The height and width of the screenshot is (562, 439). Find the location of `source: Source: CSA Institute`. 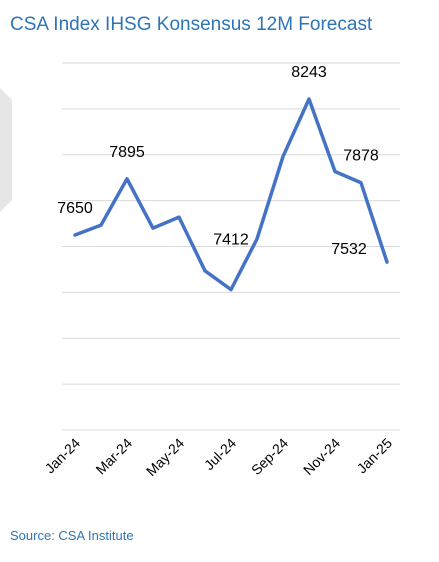

source: Source: CSA Institute is located at coordinates (72, 535).